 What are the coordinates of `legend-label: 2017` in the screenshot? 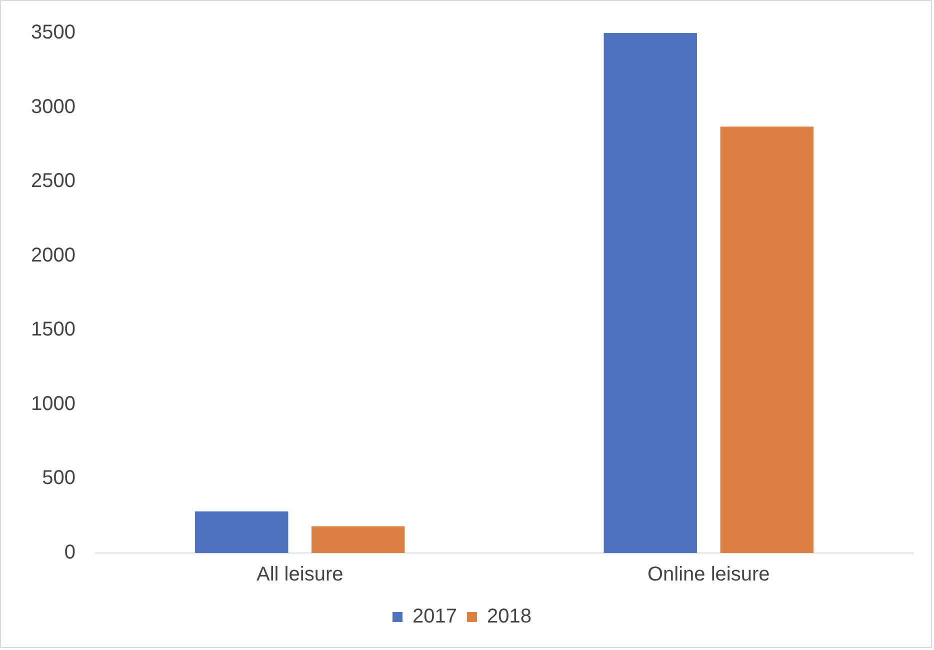 It's located at (435, 617).